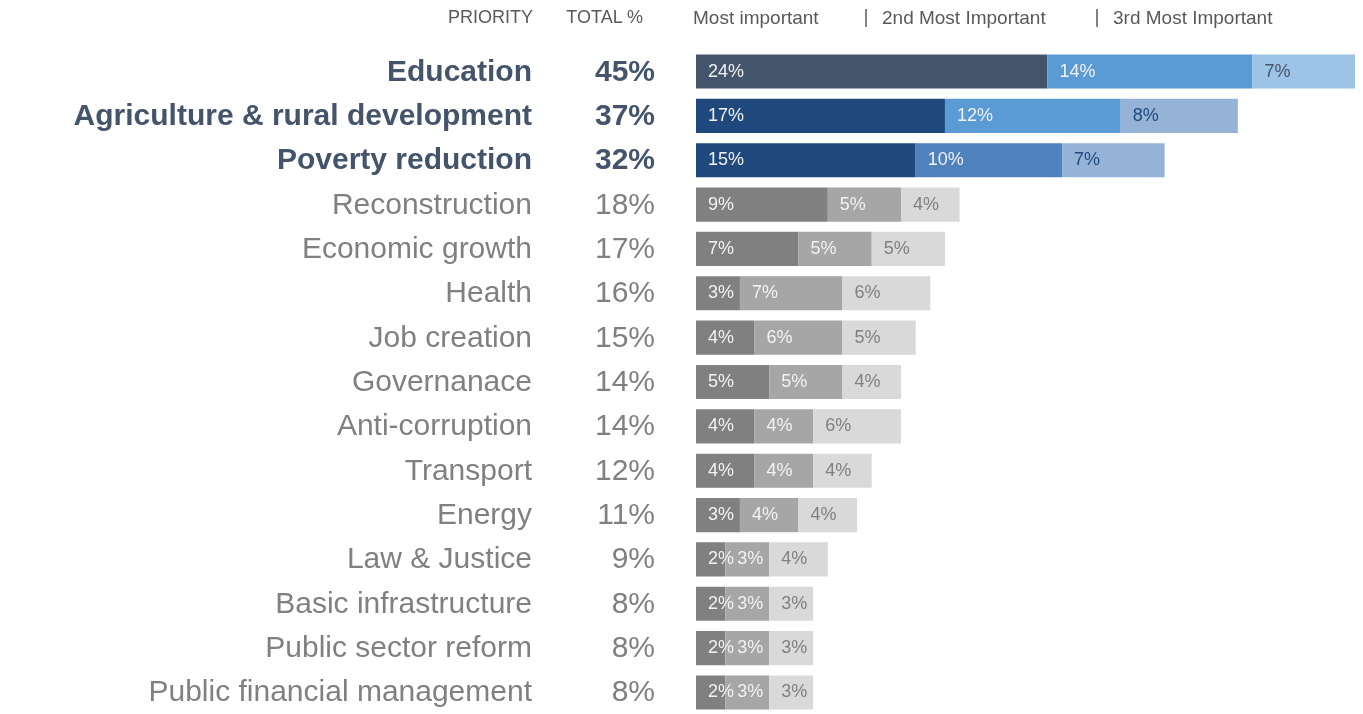 This screenshot has width=1363, height=714. Describe the element at coordinates (626, 514) in the screenshot. I see `total-label: 11%` at that location.